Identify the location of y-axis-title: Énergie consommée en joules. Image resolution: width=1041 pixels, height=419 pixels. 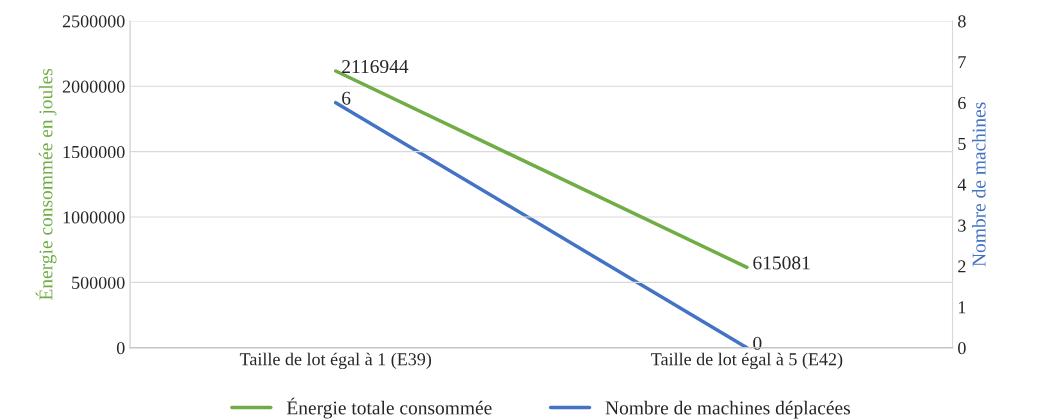
(46, 184).